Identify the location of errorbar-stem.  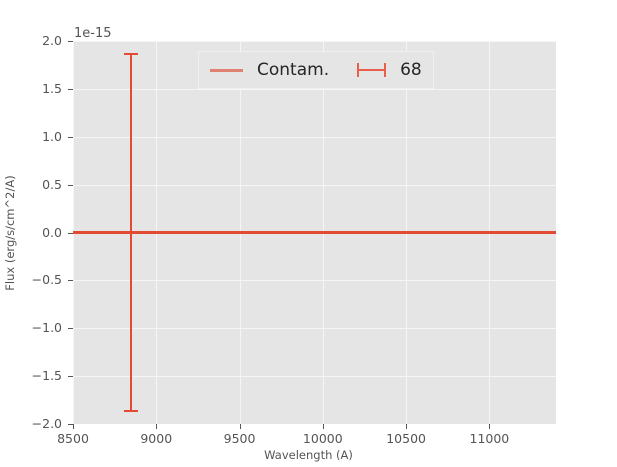
(130, 232).